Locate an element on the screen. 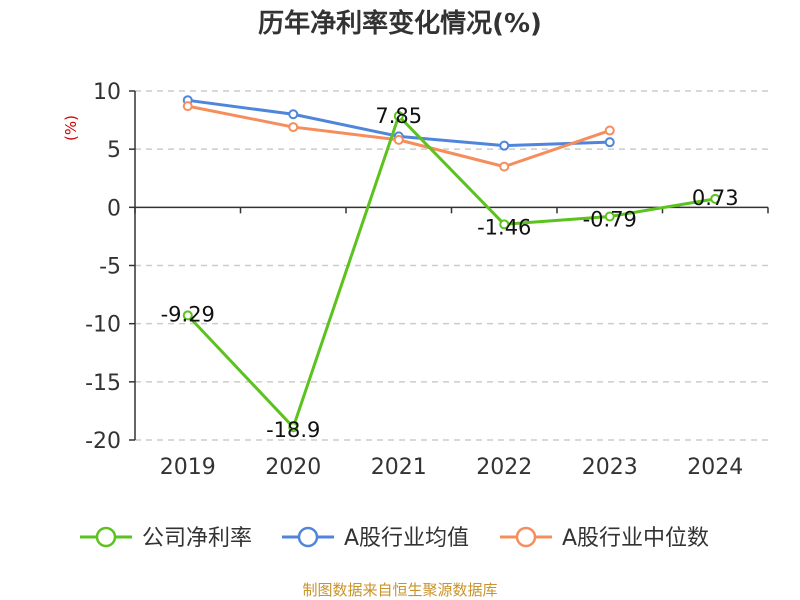 This screenshot has height=600, width=800. legend-label: A股行业中位数 is located at coordinates (635, 538).